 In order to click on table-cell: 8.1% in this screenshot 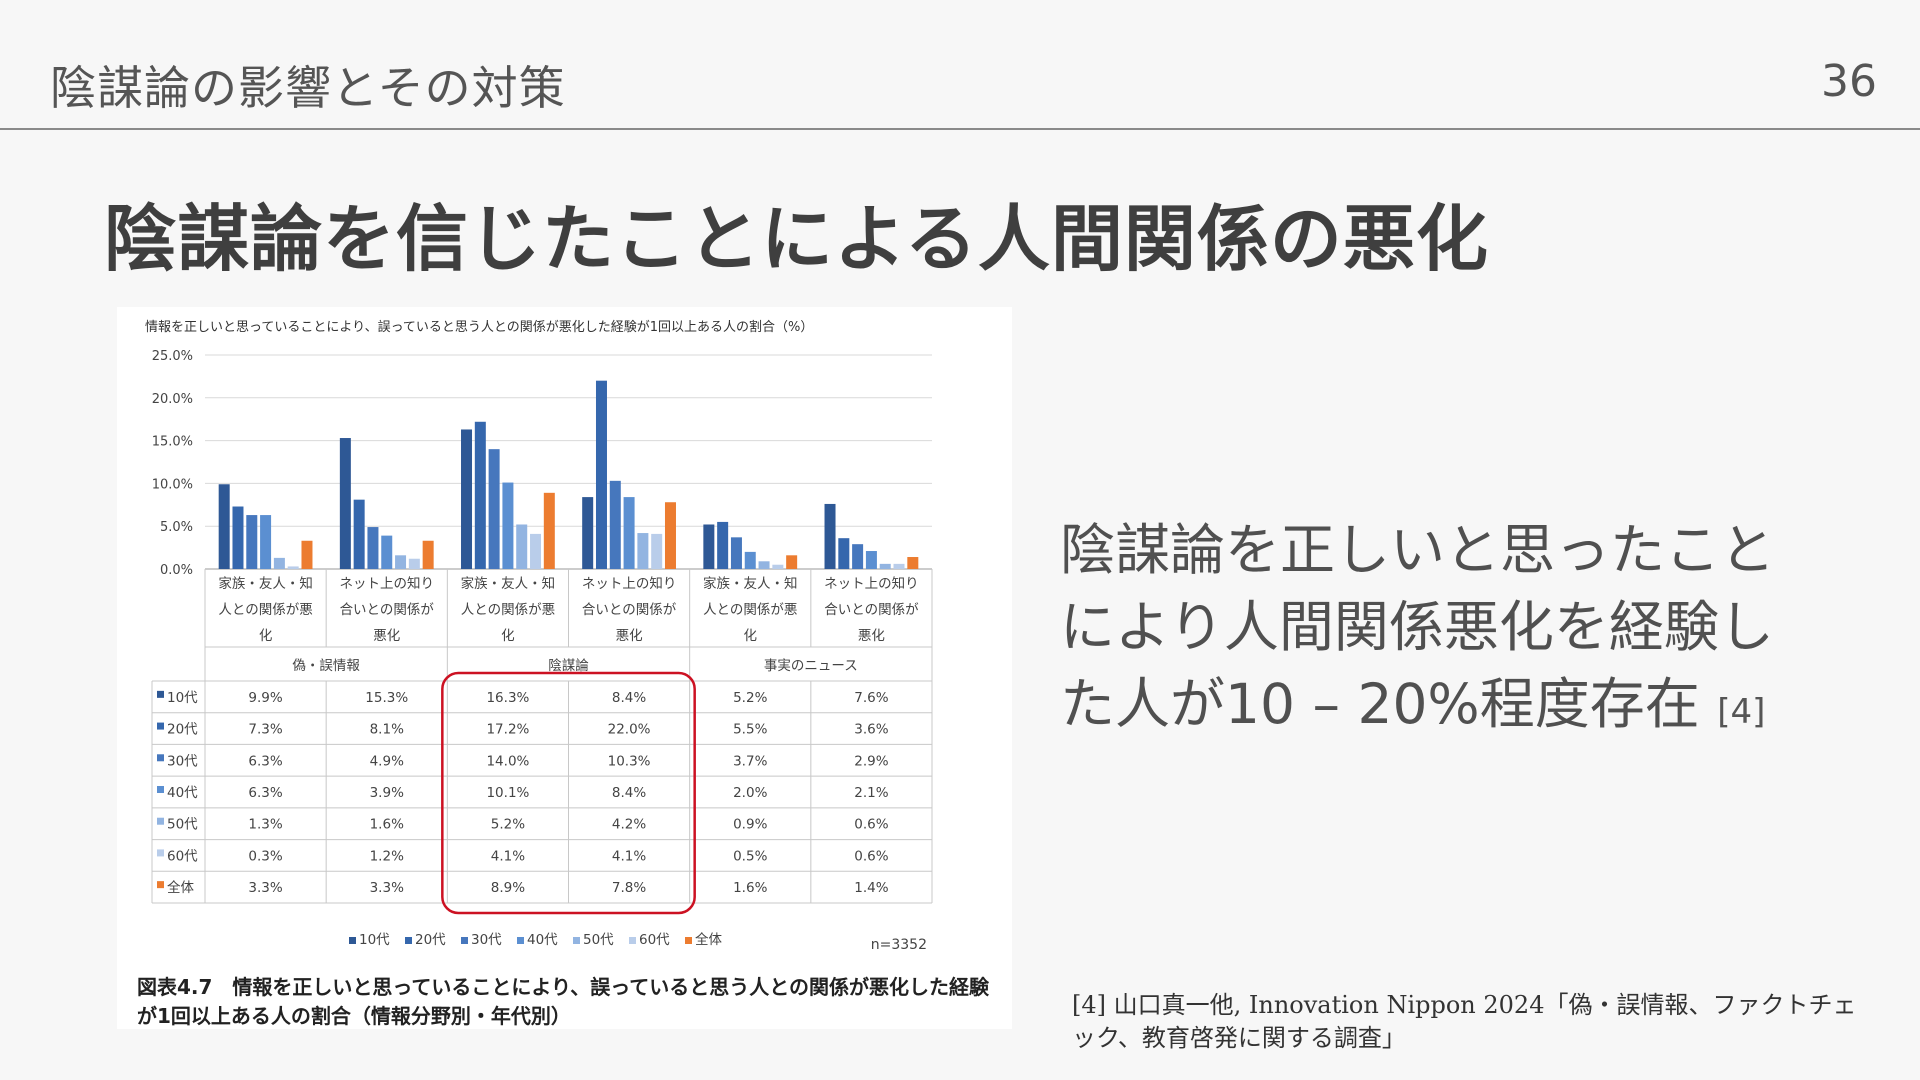, I will do `click(387, 730)`.